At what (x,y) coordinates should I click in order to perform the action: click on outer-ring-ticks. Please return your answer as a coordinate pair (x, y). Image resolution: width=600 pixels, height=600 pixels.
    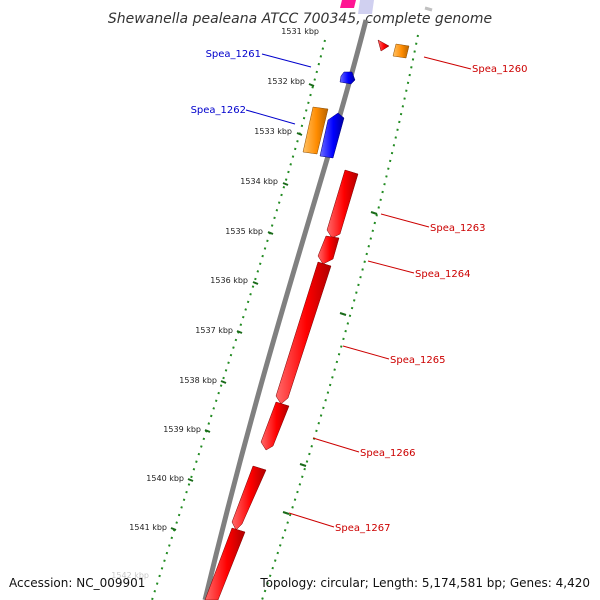
    Looking at the image, I should click on (330, 363).